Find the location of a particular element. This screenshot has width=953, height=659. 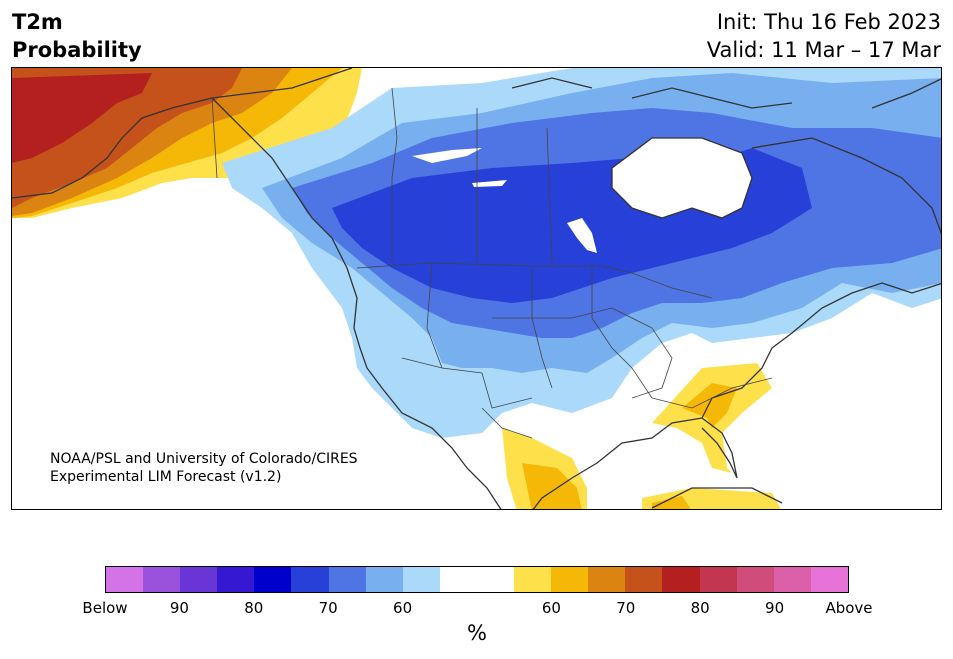

above-70-region-mexico is located at coordinates (552, 486).